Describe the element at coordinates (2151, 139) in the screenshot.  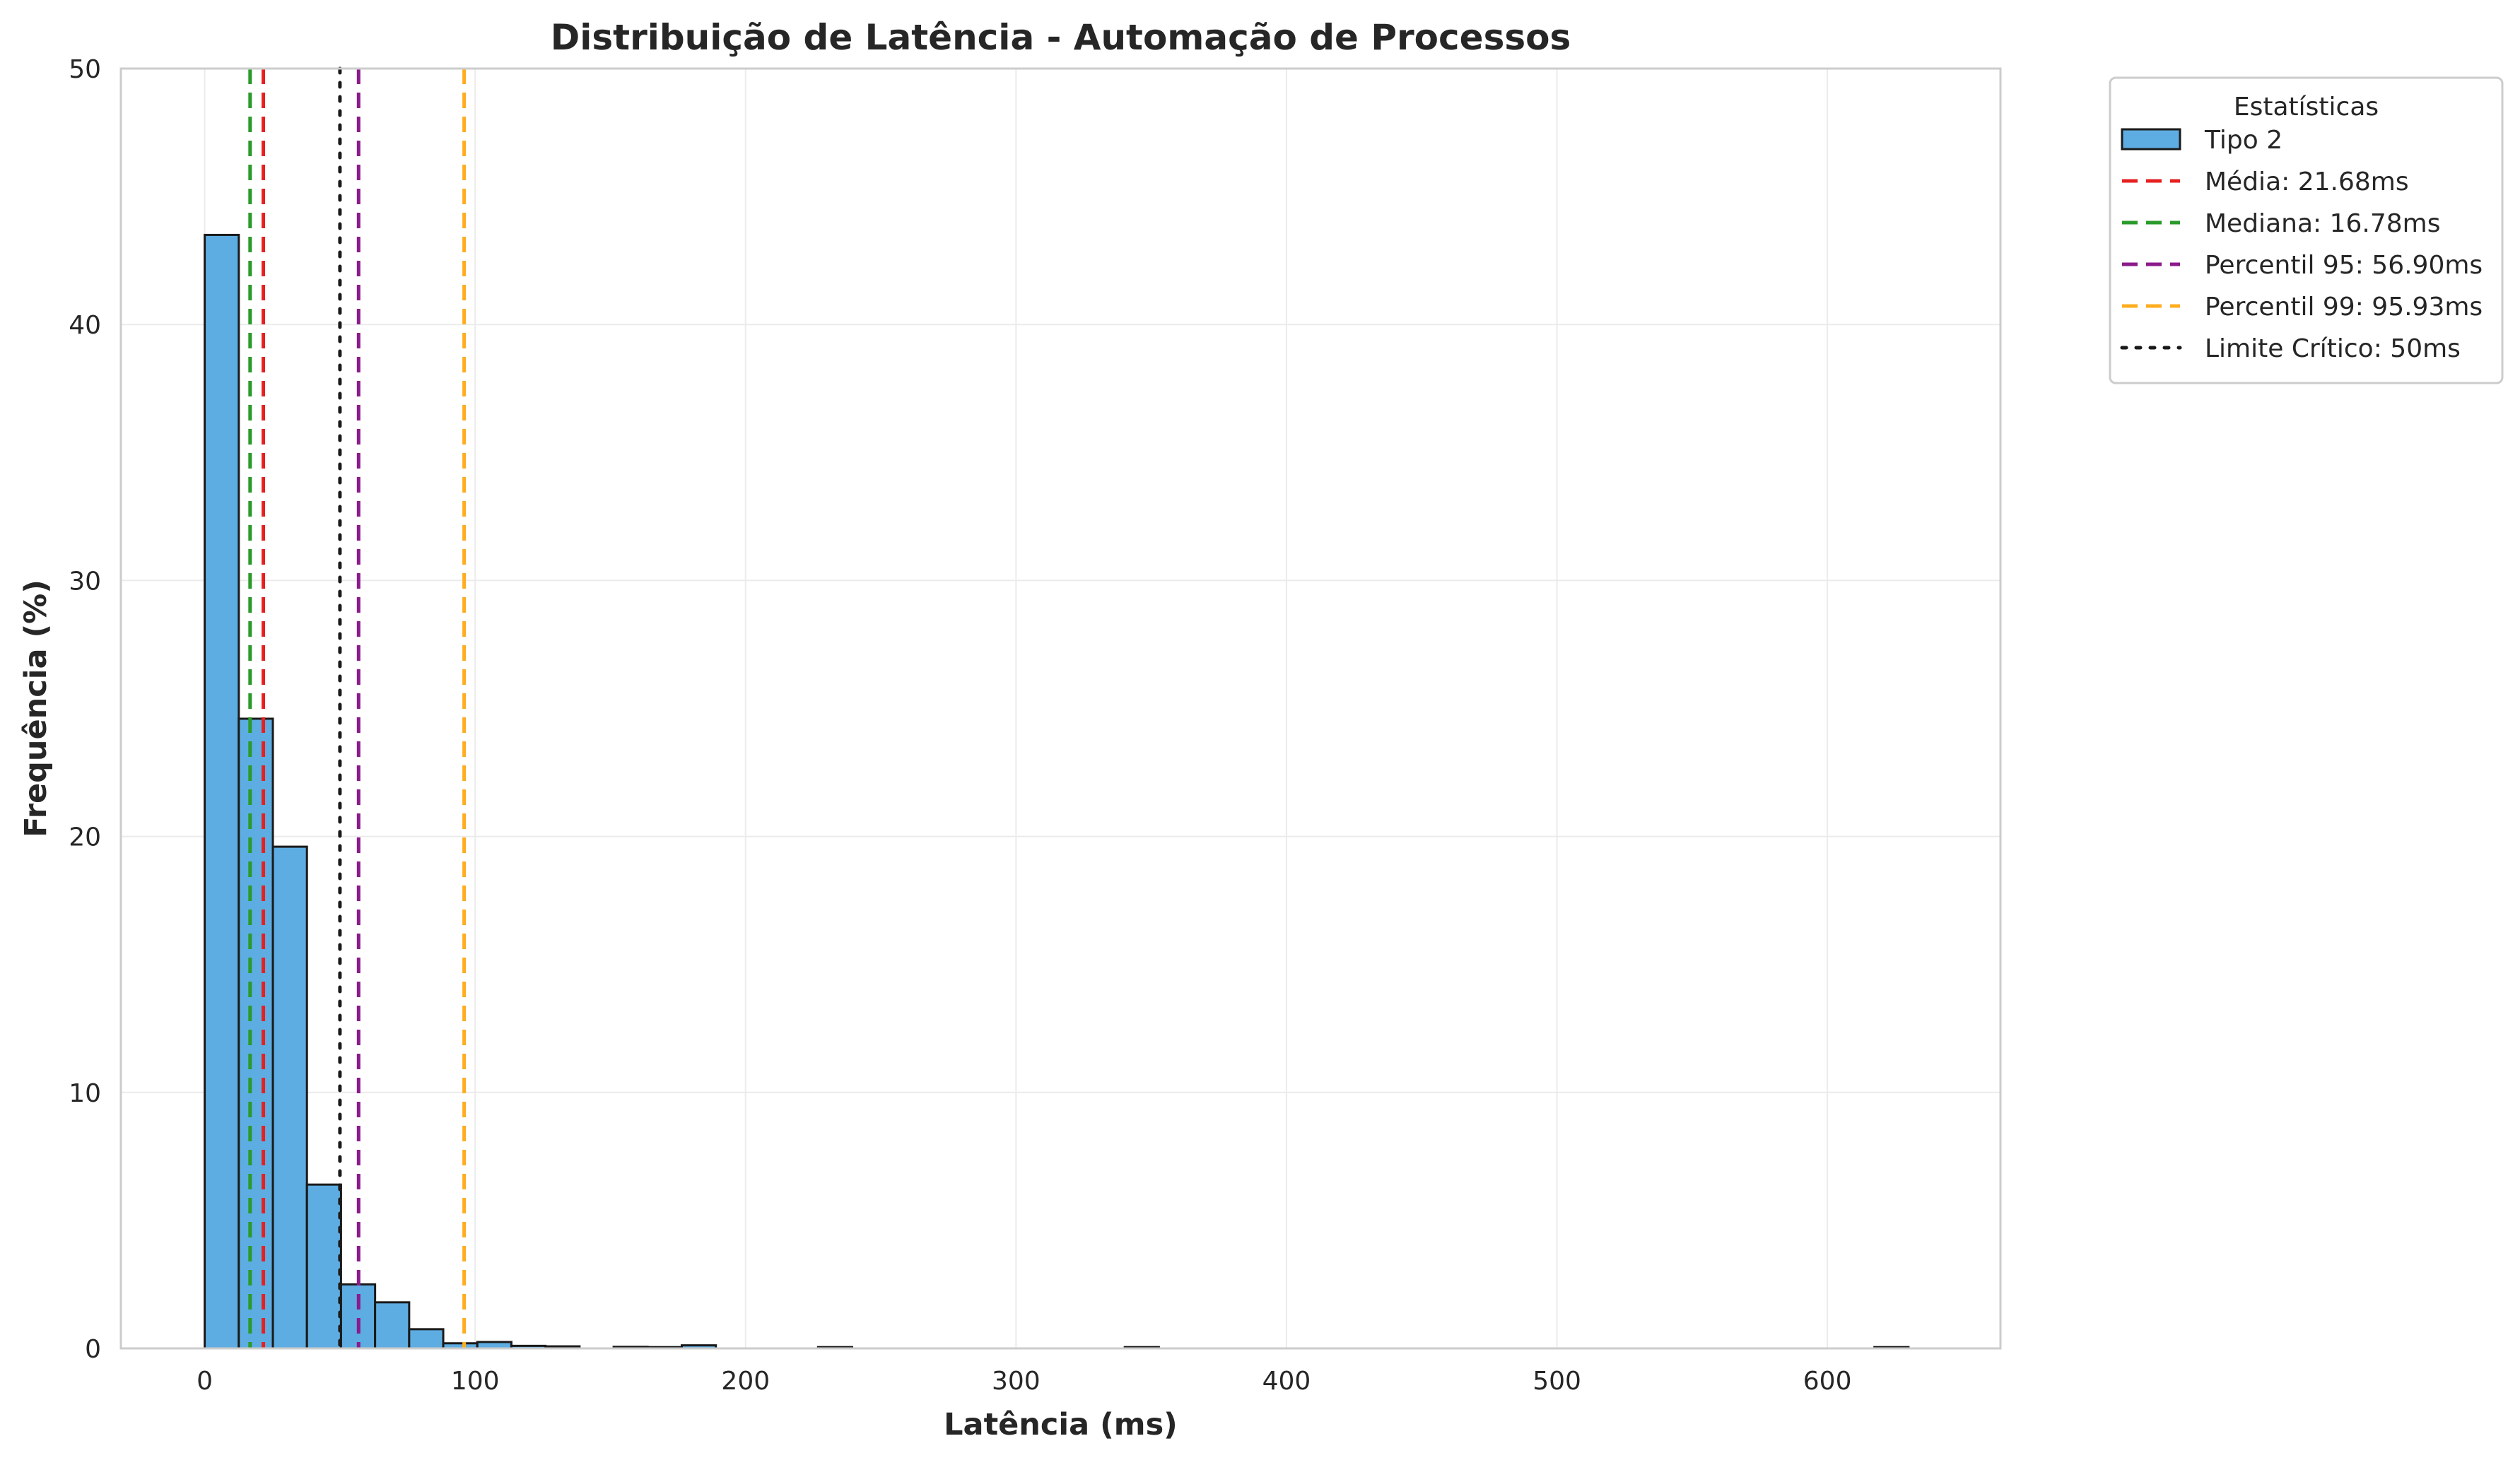
I see `legend-swatch-bar` at that location.